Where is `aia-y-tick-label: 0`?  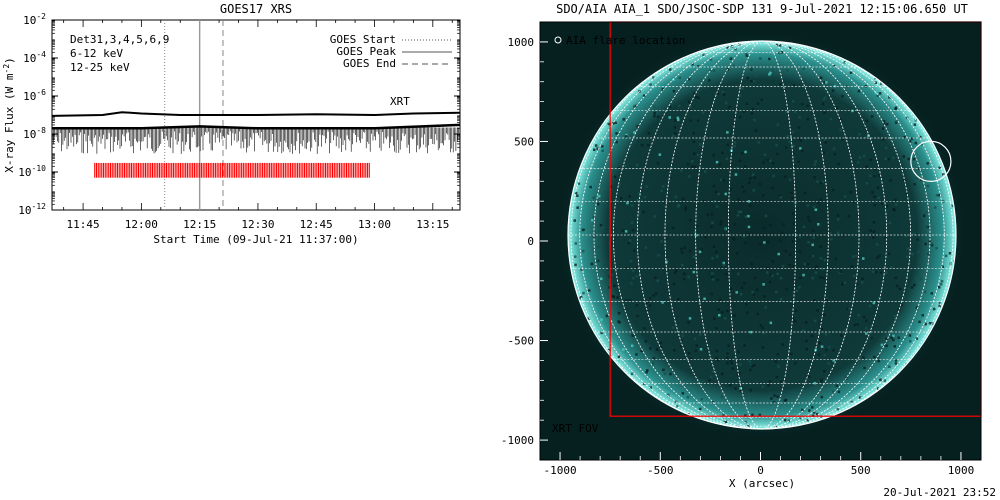
aia-y-tick-label: 0 is located at coordinates (530, 241).